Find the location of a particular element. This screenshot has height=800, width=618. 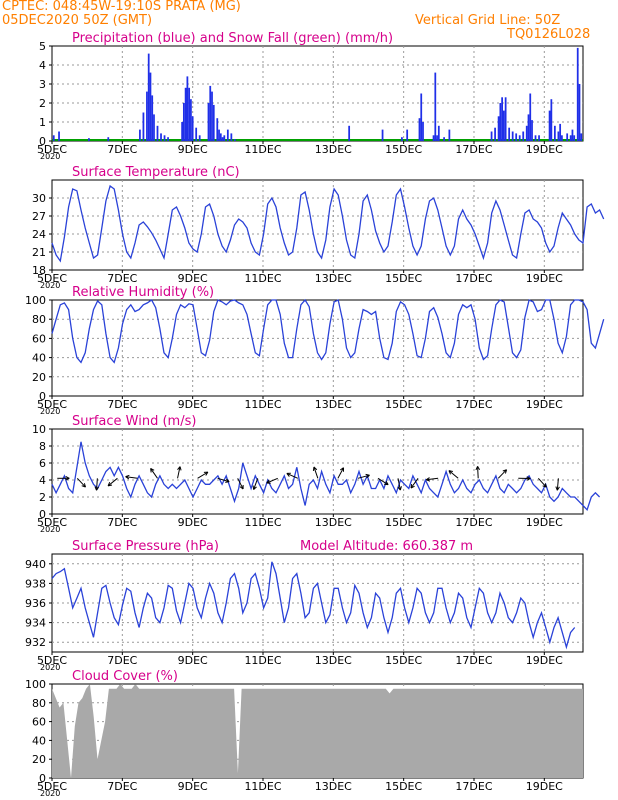

temperature-xtick-label: 9DEC is located at coordinates (193, 278).